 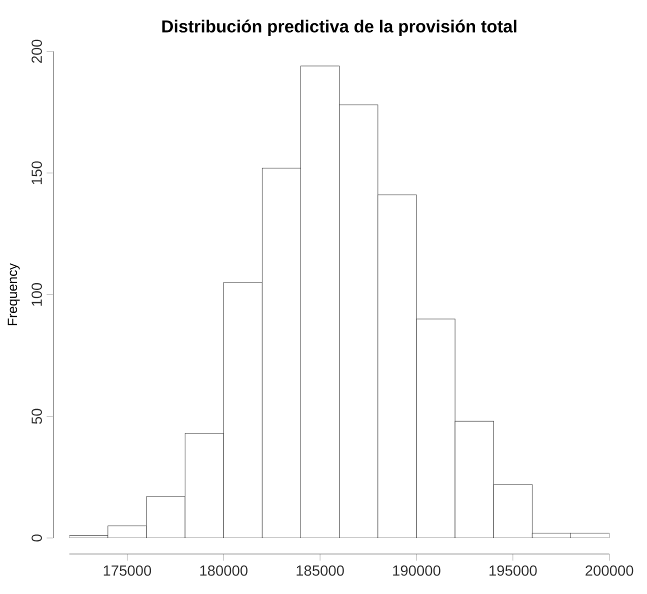 What do you see at coordinates (37, 172) in the screenshot?
I see `y-tick-label: 150` at bounding box center [37, 172].